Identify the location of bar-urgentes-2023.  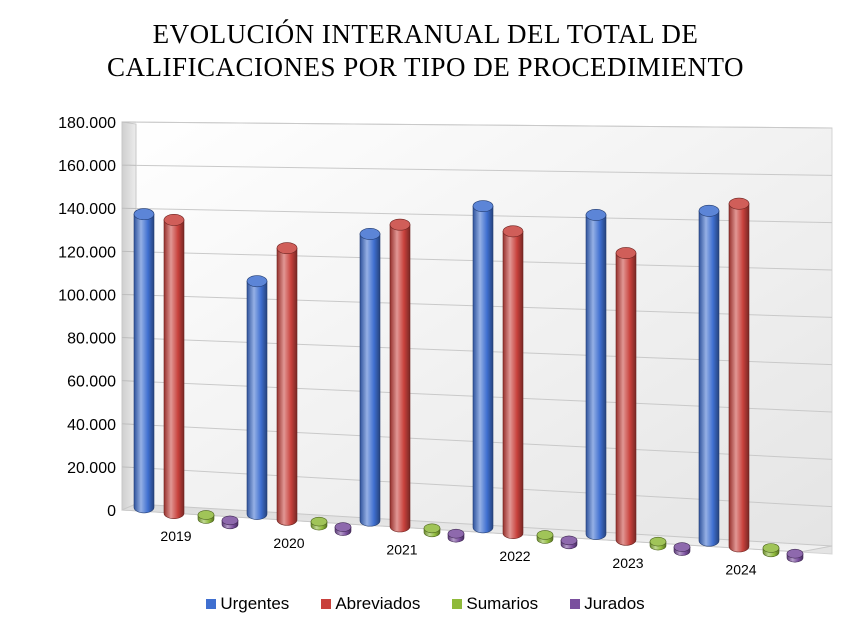
(596, 374).